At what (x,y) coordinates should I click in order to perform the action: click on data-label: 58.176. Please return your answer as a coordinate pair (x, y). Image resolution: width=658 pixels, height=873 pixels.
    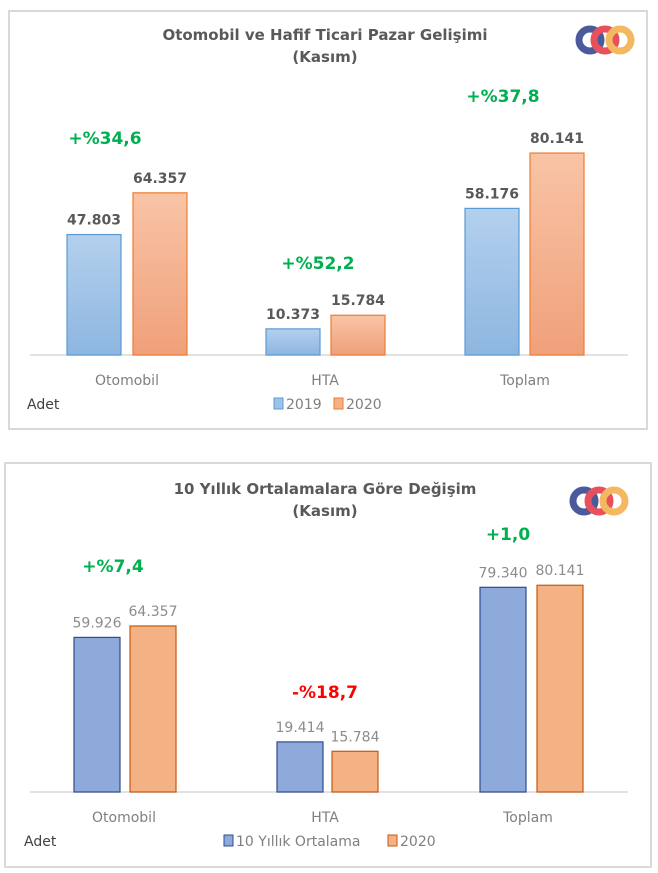
    Looking at the image, I should click on (492, 194).